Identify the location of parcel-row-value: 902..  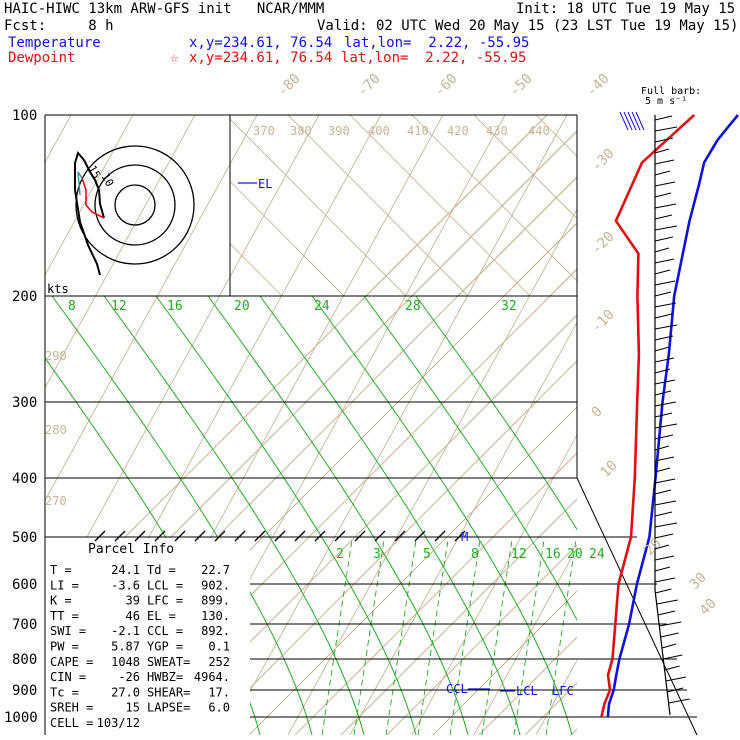
(215, 585).